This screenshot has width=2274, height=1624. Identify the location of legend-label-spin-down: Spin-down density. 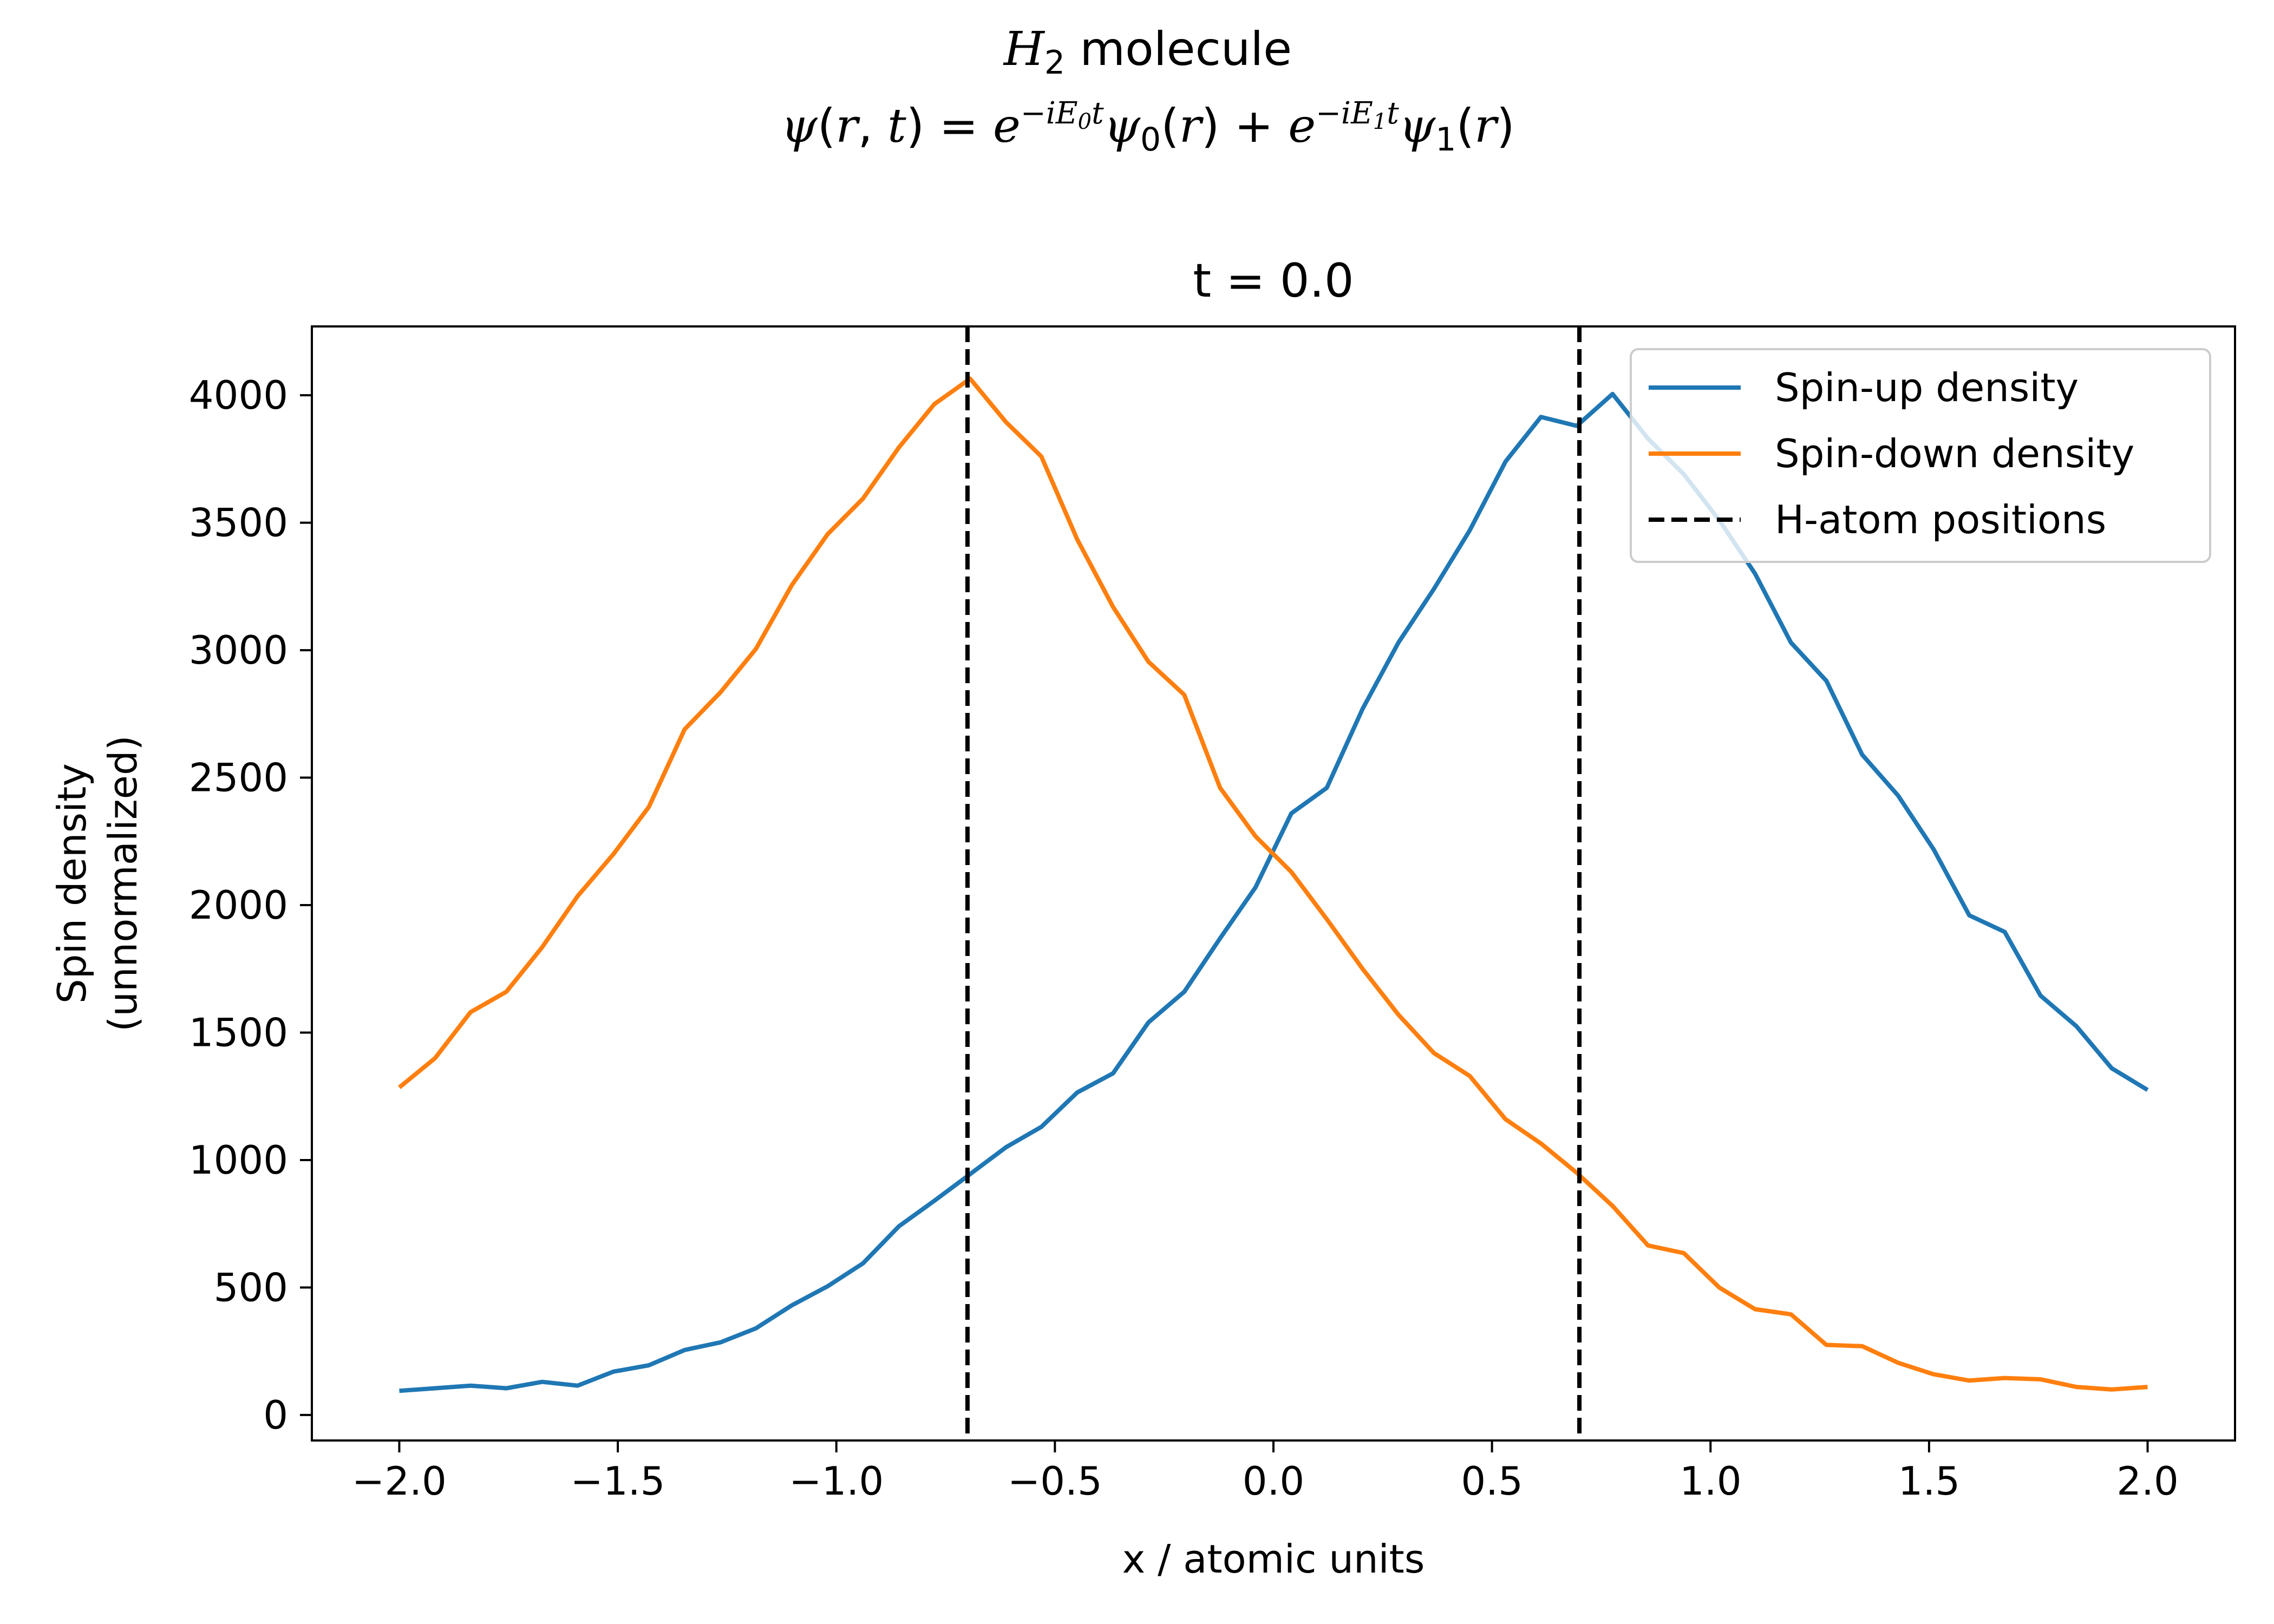
(1955, 453).